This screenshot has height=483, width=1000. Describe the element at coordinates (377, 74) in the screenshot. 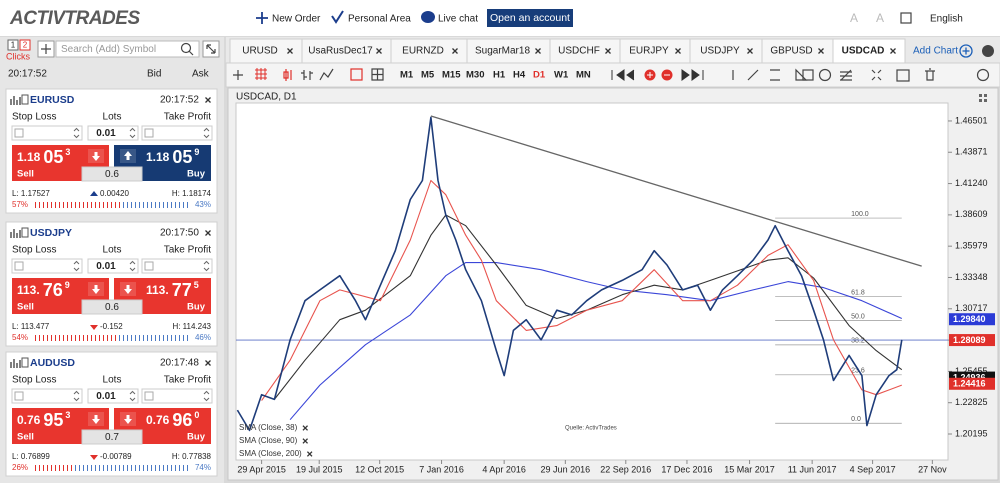

I see `layout-tool` at that location.